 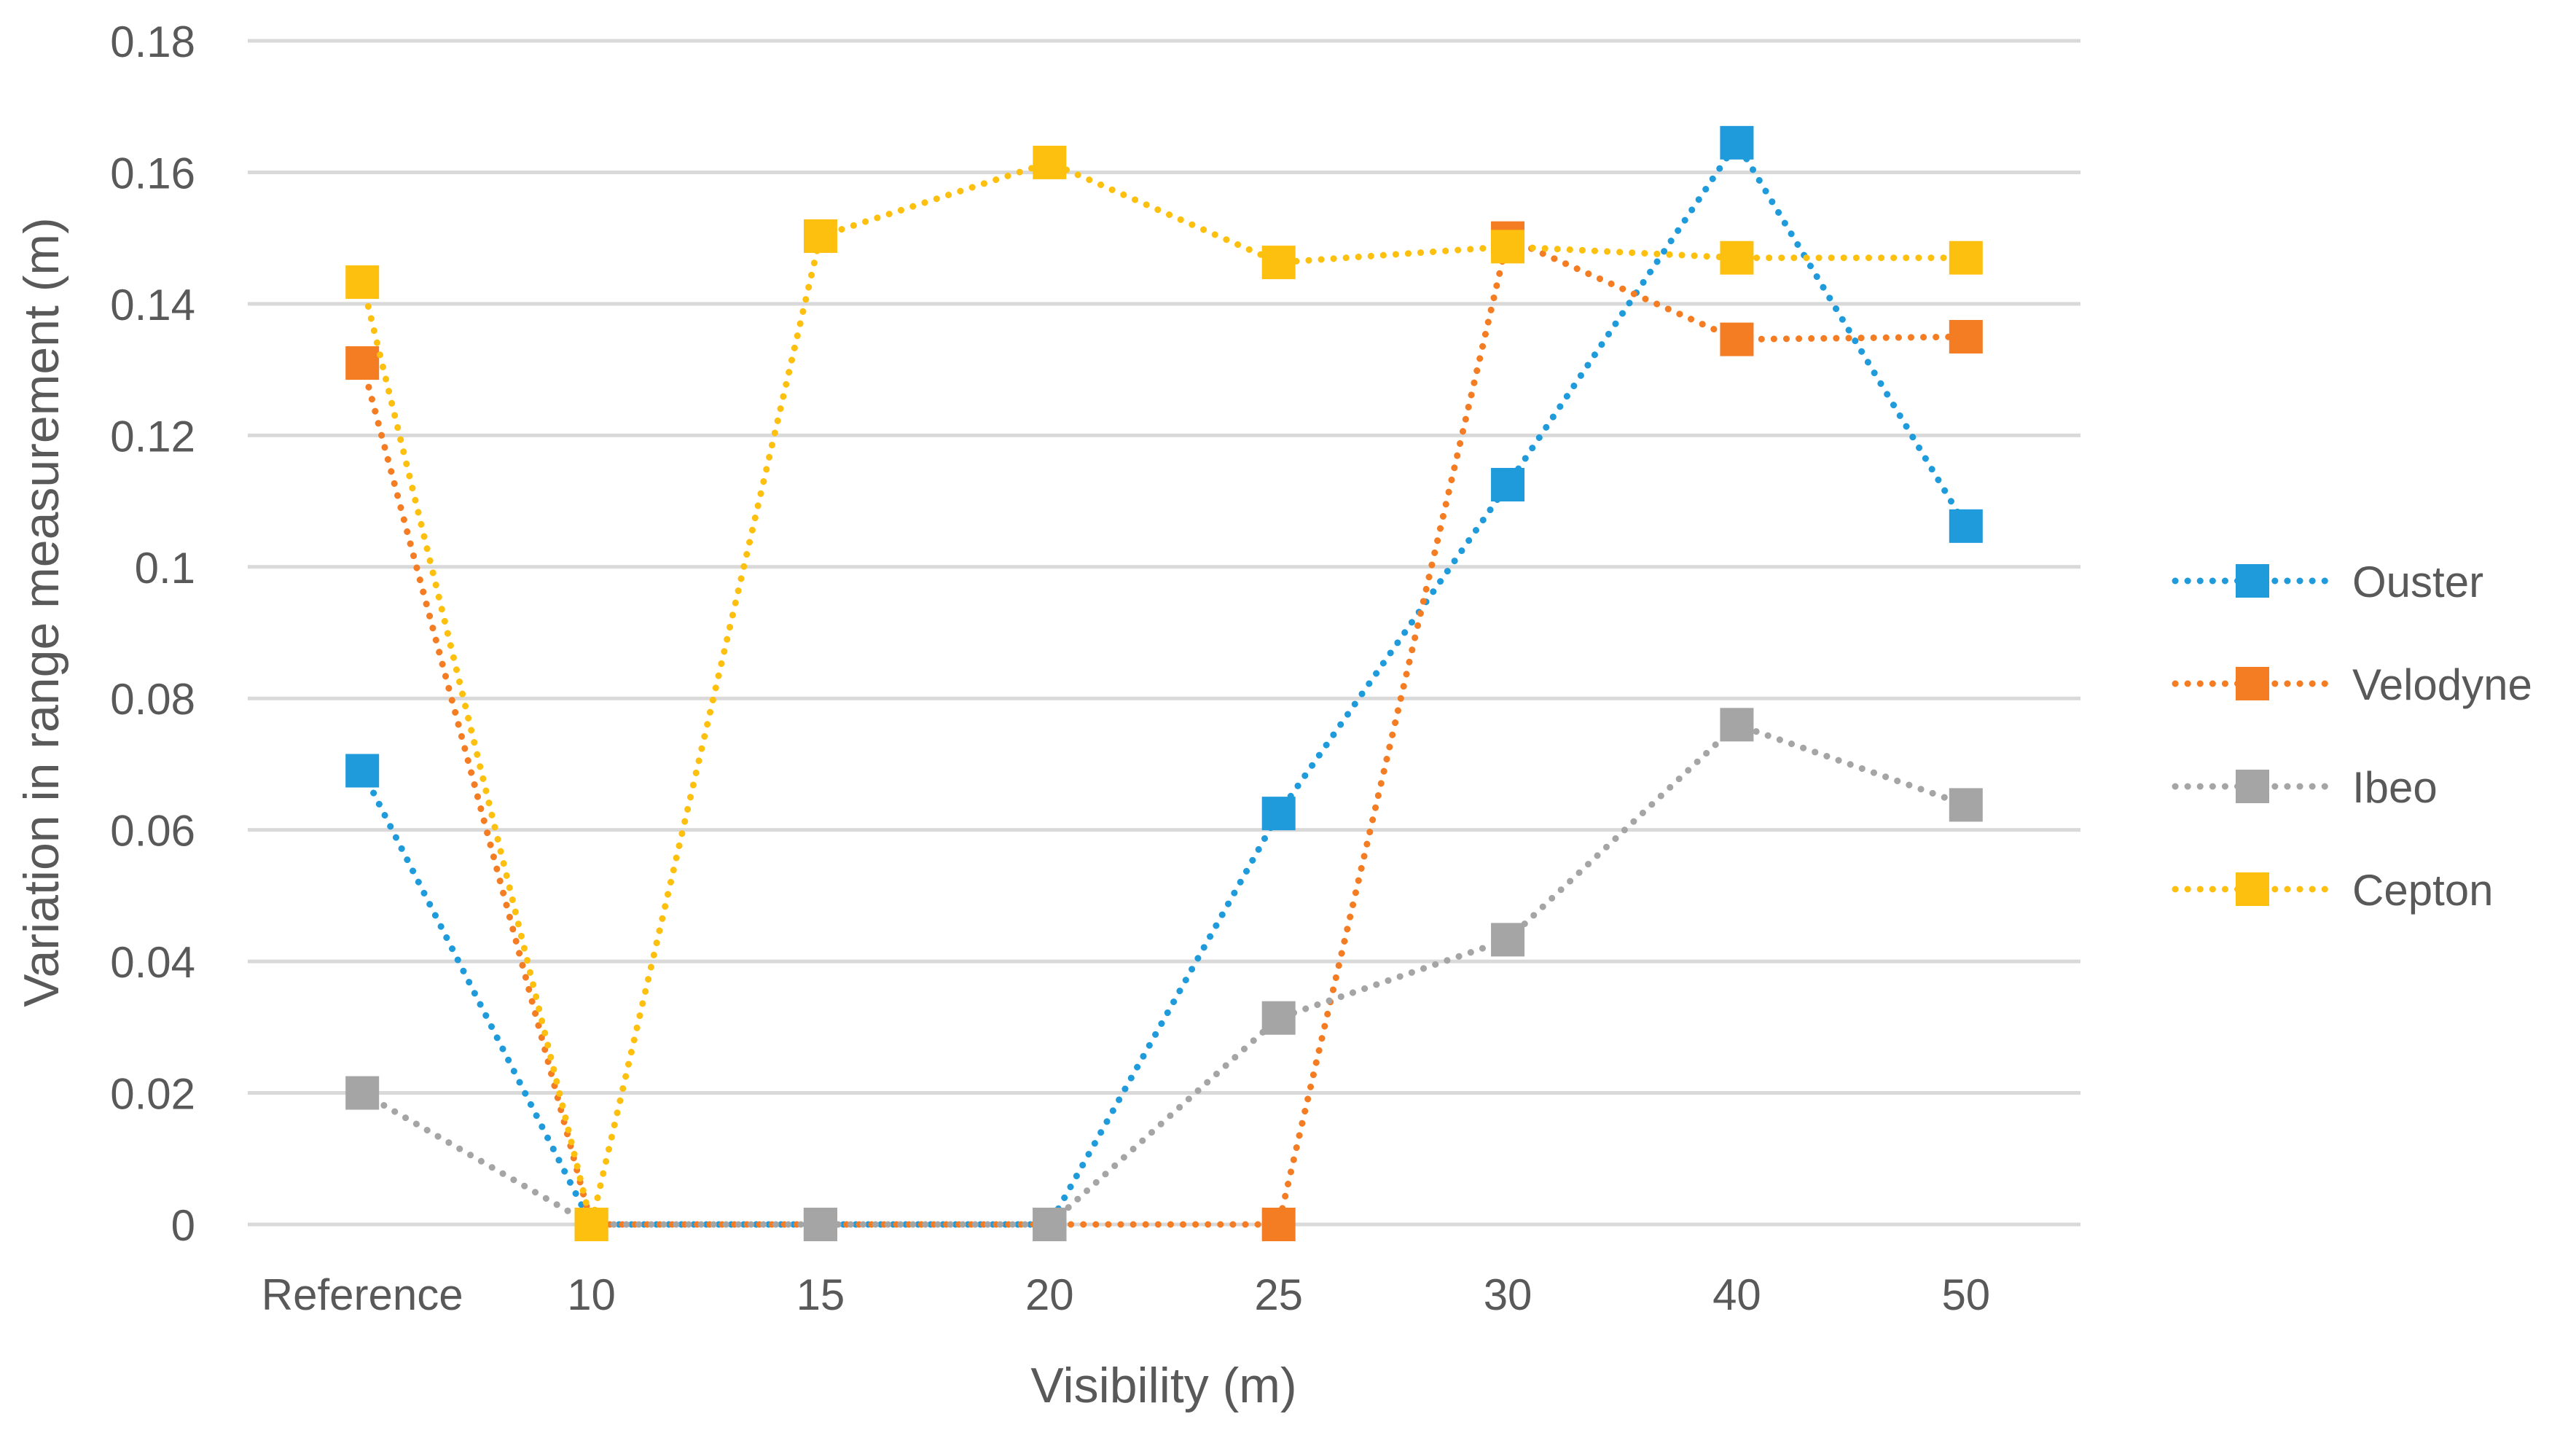 I want to click on x-tick-label: 40, so click(x=1736, y=1294).